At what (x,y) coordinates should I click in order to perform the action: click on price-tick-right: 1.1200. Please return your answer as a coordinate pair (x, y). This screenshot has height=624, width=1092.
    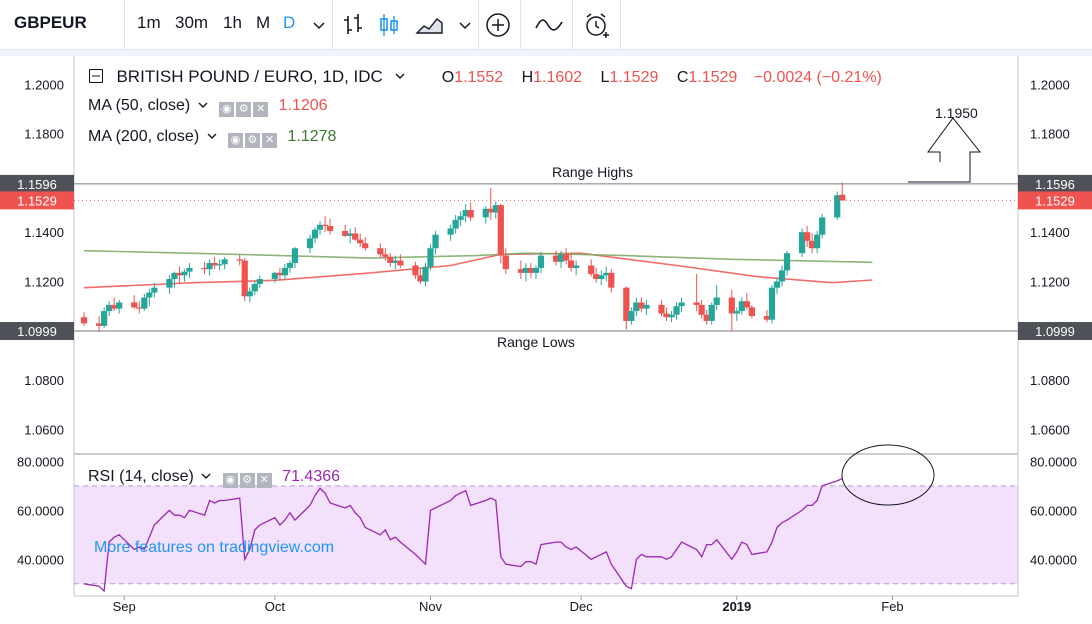
    Looking at the image, I should click on (1050, 281).